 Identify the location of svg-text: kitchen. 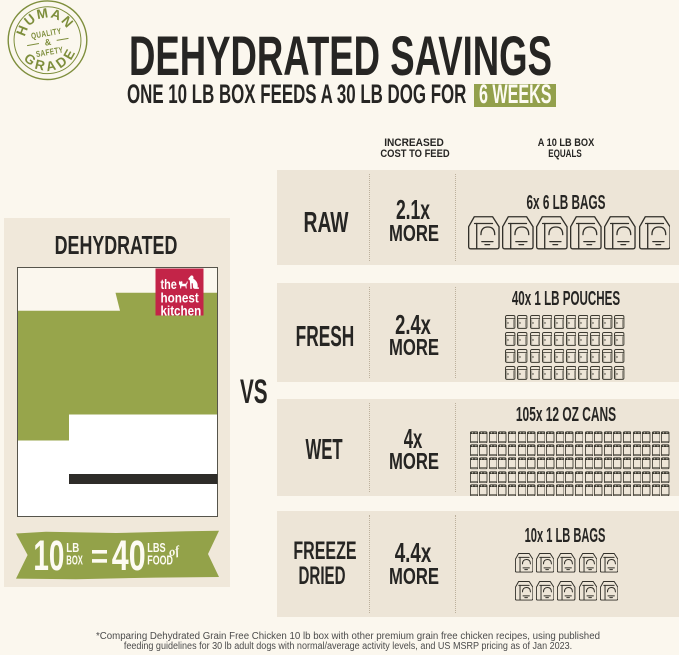
(180, 310).